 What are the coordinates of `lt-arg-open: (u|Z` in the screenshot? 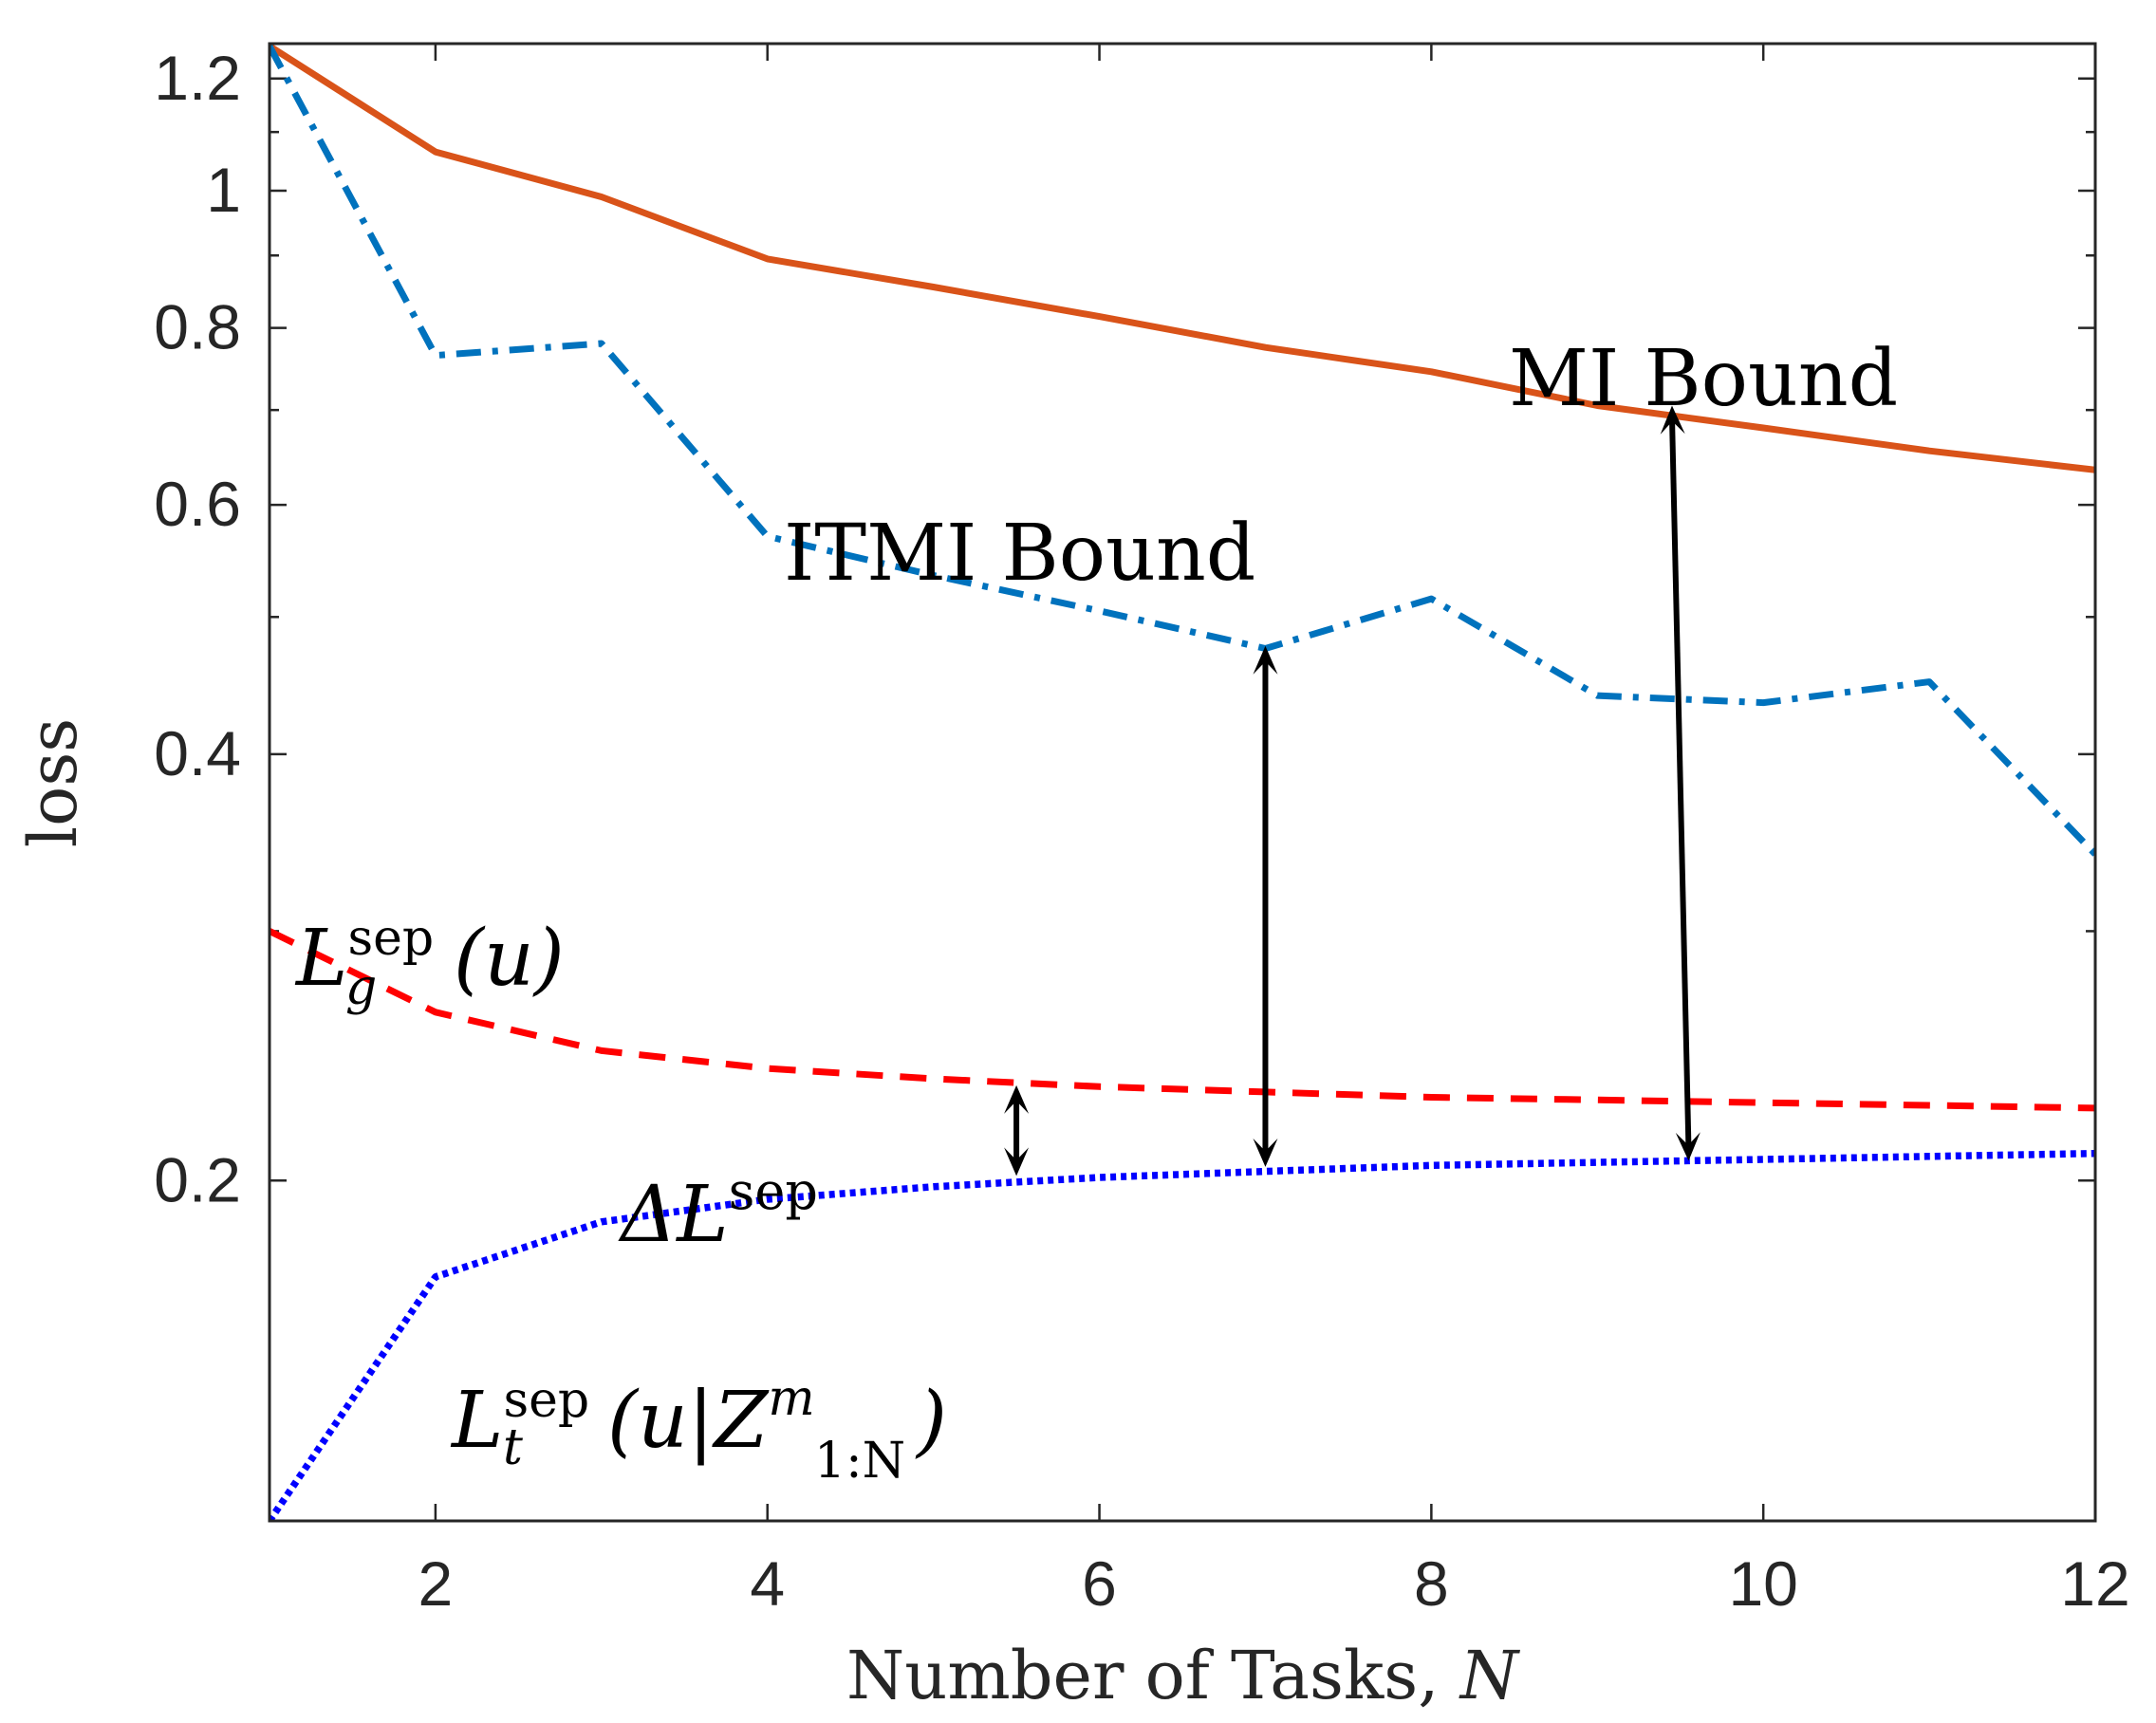 It's located at (688, 1421).